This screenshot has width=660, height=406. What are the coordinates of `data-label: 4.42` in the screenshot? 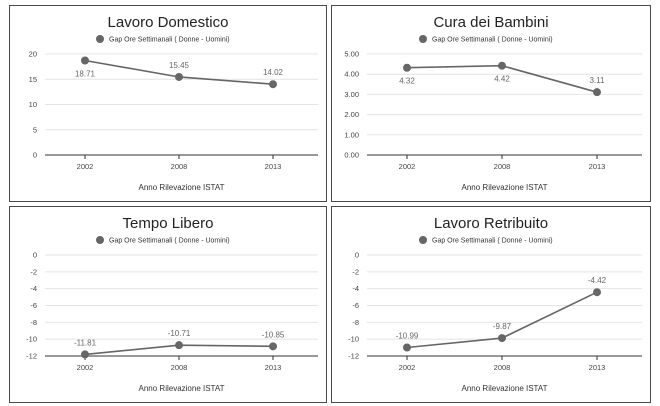 It's located at (502, 79).